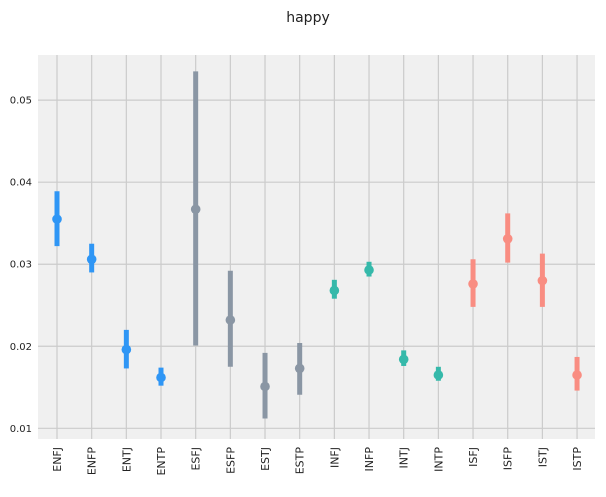  I want to click on mean-point-infj, so click(334, 290).